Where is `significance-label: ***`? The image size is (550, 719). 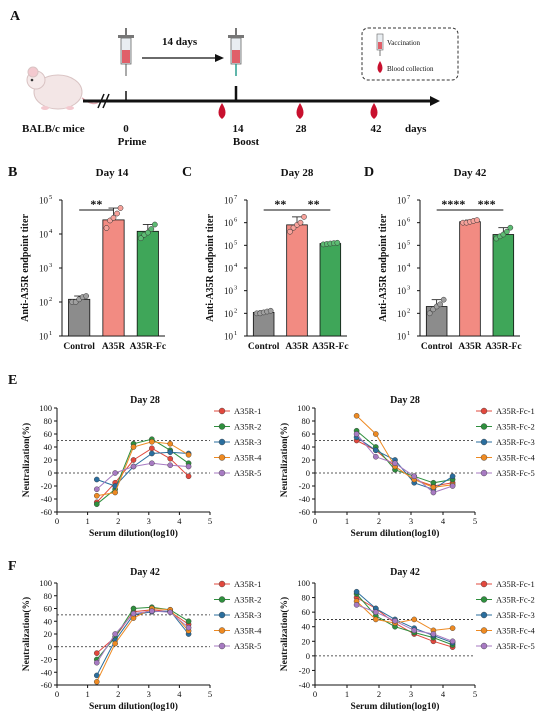 significance-label: *** is located at coordinates (487, 204).